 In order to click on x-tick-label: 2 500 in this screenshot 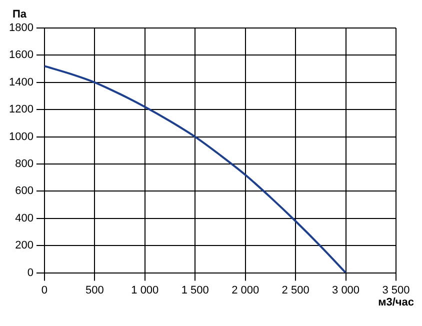, I will do `click(296, 290)`.